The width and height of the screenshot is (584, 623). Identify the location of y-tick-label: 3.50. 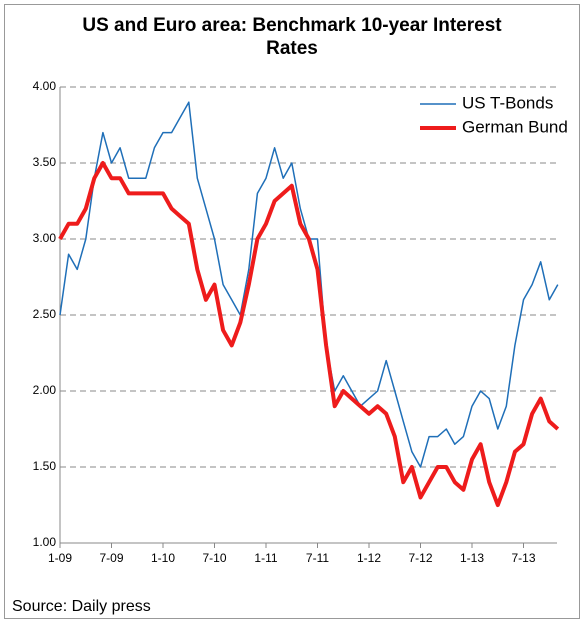
(45, 162).